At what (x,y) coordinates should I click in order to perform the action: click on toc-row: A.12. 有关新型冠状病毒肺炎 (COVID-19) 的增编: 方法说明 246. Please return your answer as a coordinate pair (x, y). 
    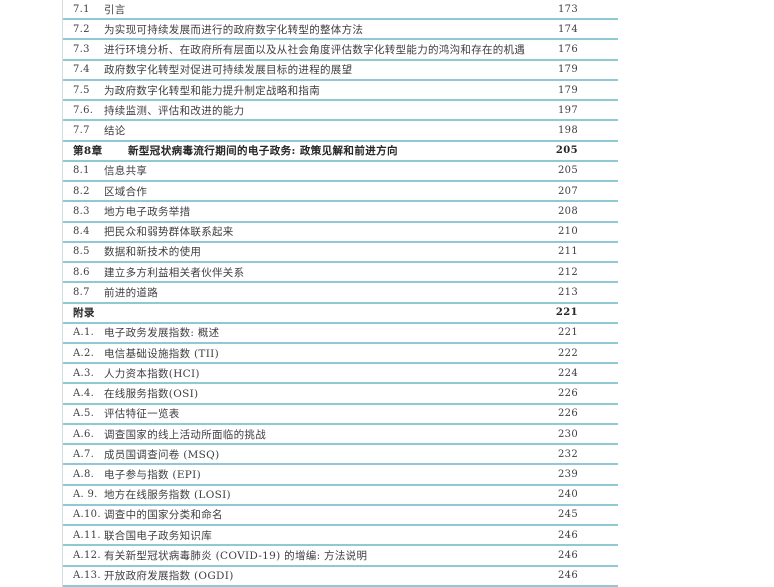
    Looking at the image, I should click on (340, 556).